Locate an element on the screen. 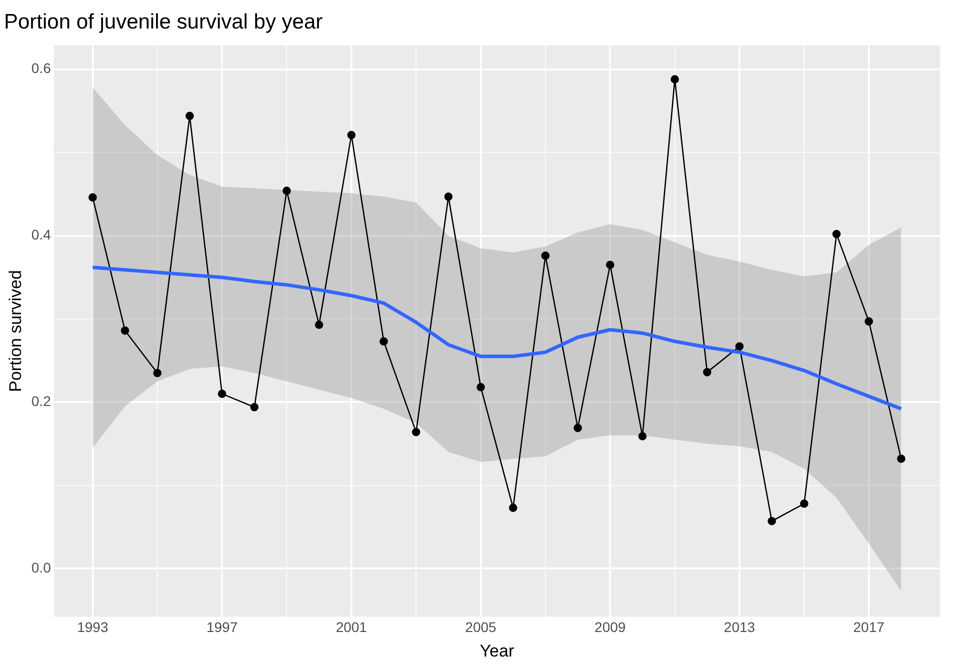  x-tick-label: 2013 is located at coordinates (740, 627).